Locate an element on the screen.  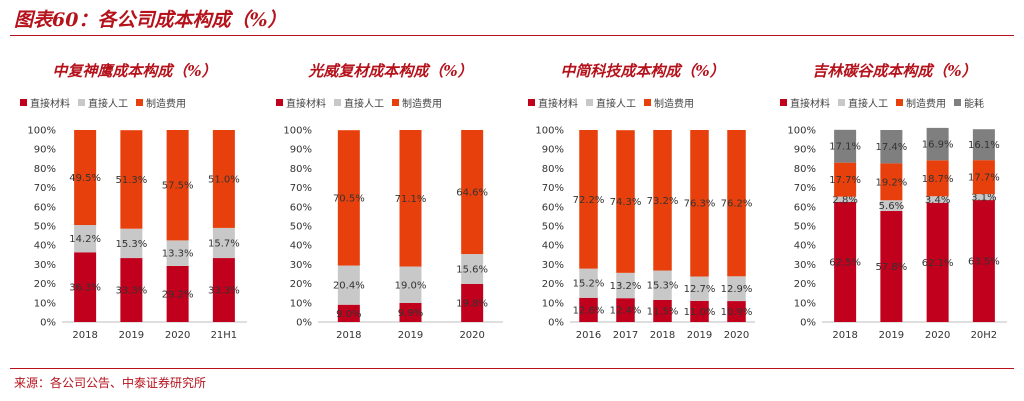
data-label: 13.3% is located at coordinates (178, 254).